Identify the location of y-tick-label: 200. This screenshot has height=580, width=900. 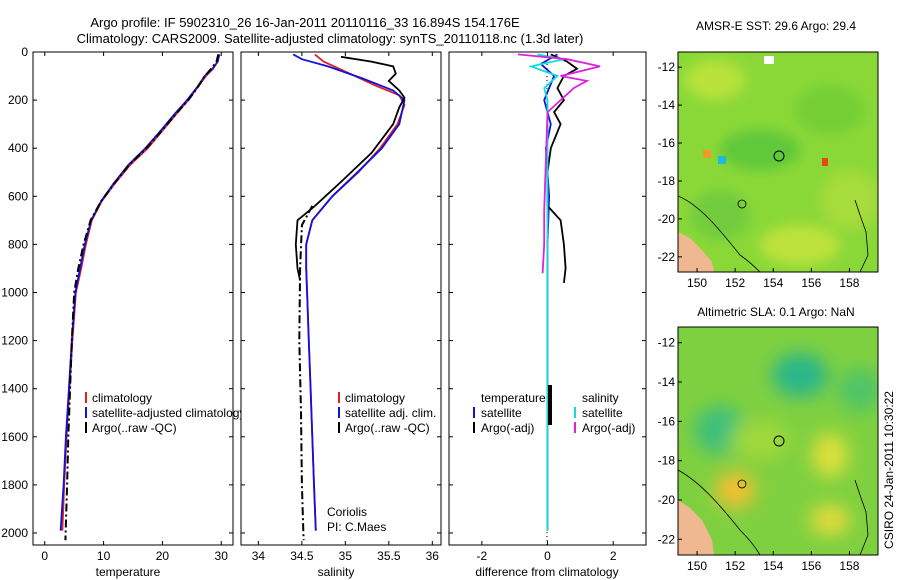
(18, 100).